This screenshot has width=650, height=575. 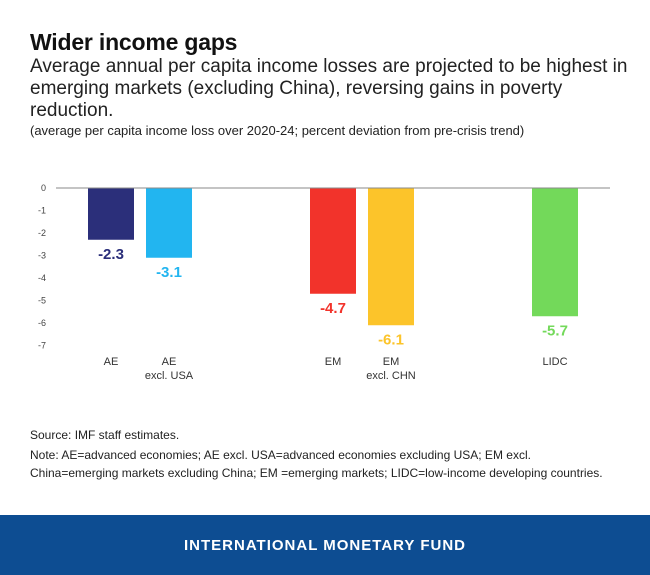 I want to click on bar-value-label: -4.7, so click(x=333, y=308).